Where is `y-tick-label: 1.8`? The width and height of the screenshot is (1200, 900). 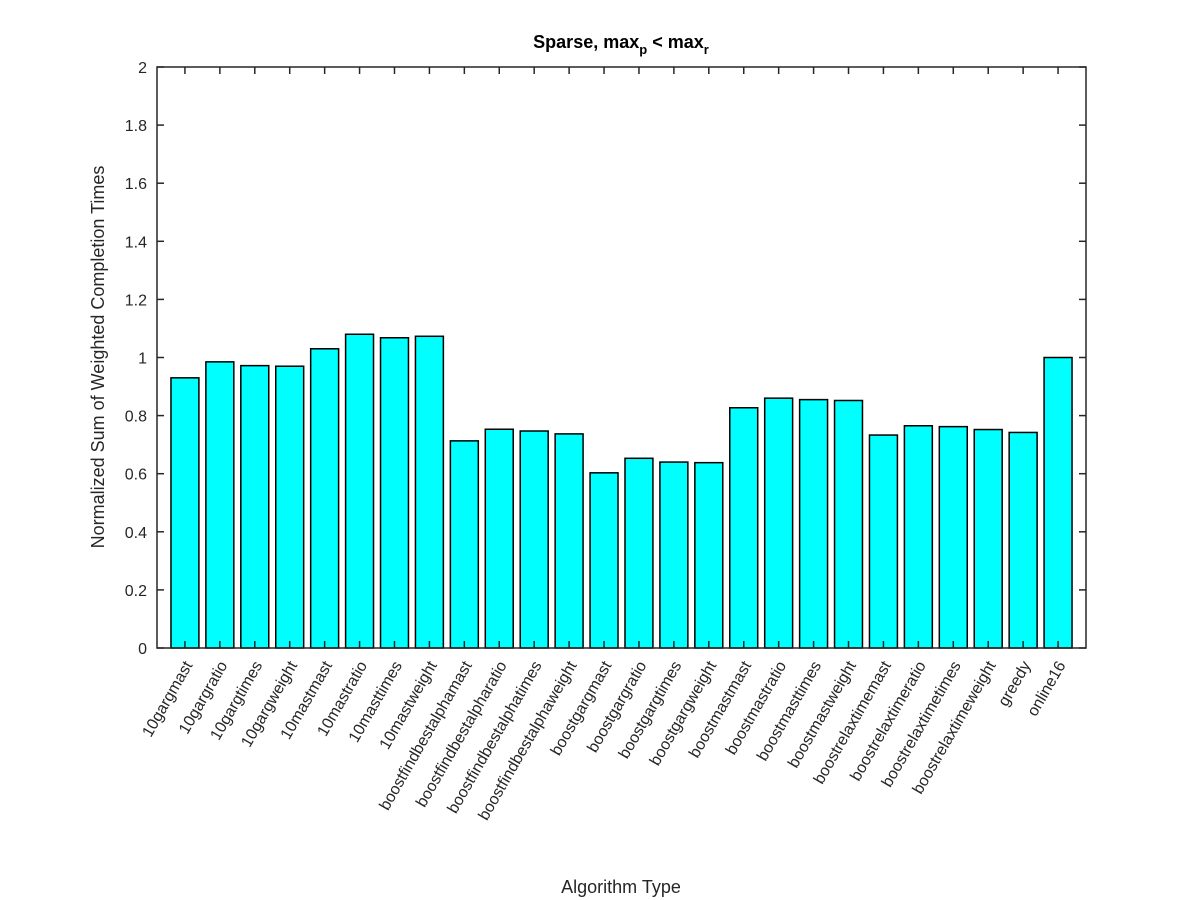 y-tick-label: 1.8 is located at coordinates (136, 126).